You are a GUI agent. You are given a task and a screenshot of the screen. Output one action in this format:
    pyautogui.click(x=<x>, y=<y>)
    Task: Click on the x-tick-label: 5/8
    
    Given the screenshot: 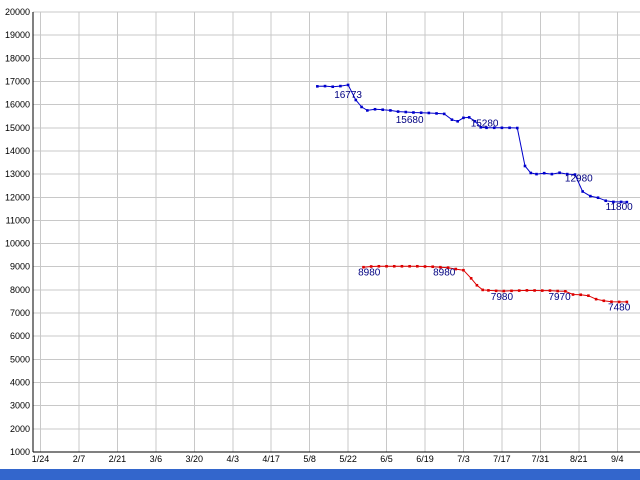 What is the action you would take?
    pyautogui.click(x=309, y=459)
    